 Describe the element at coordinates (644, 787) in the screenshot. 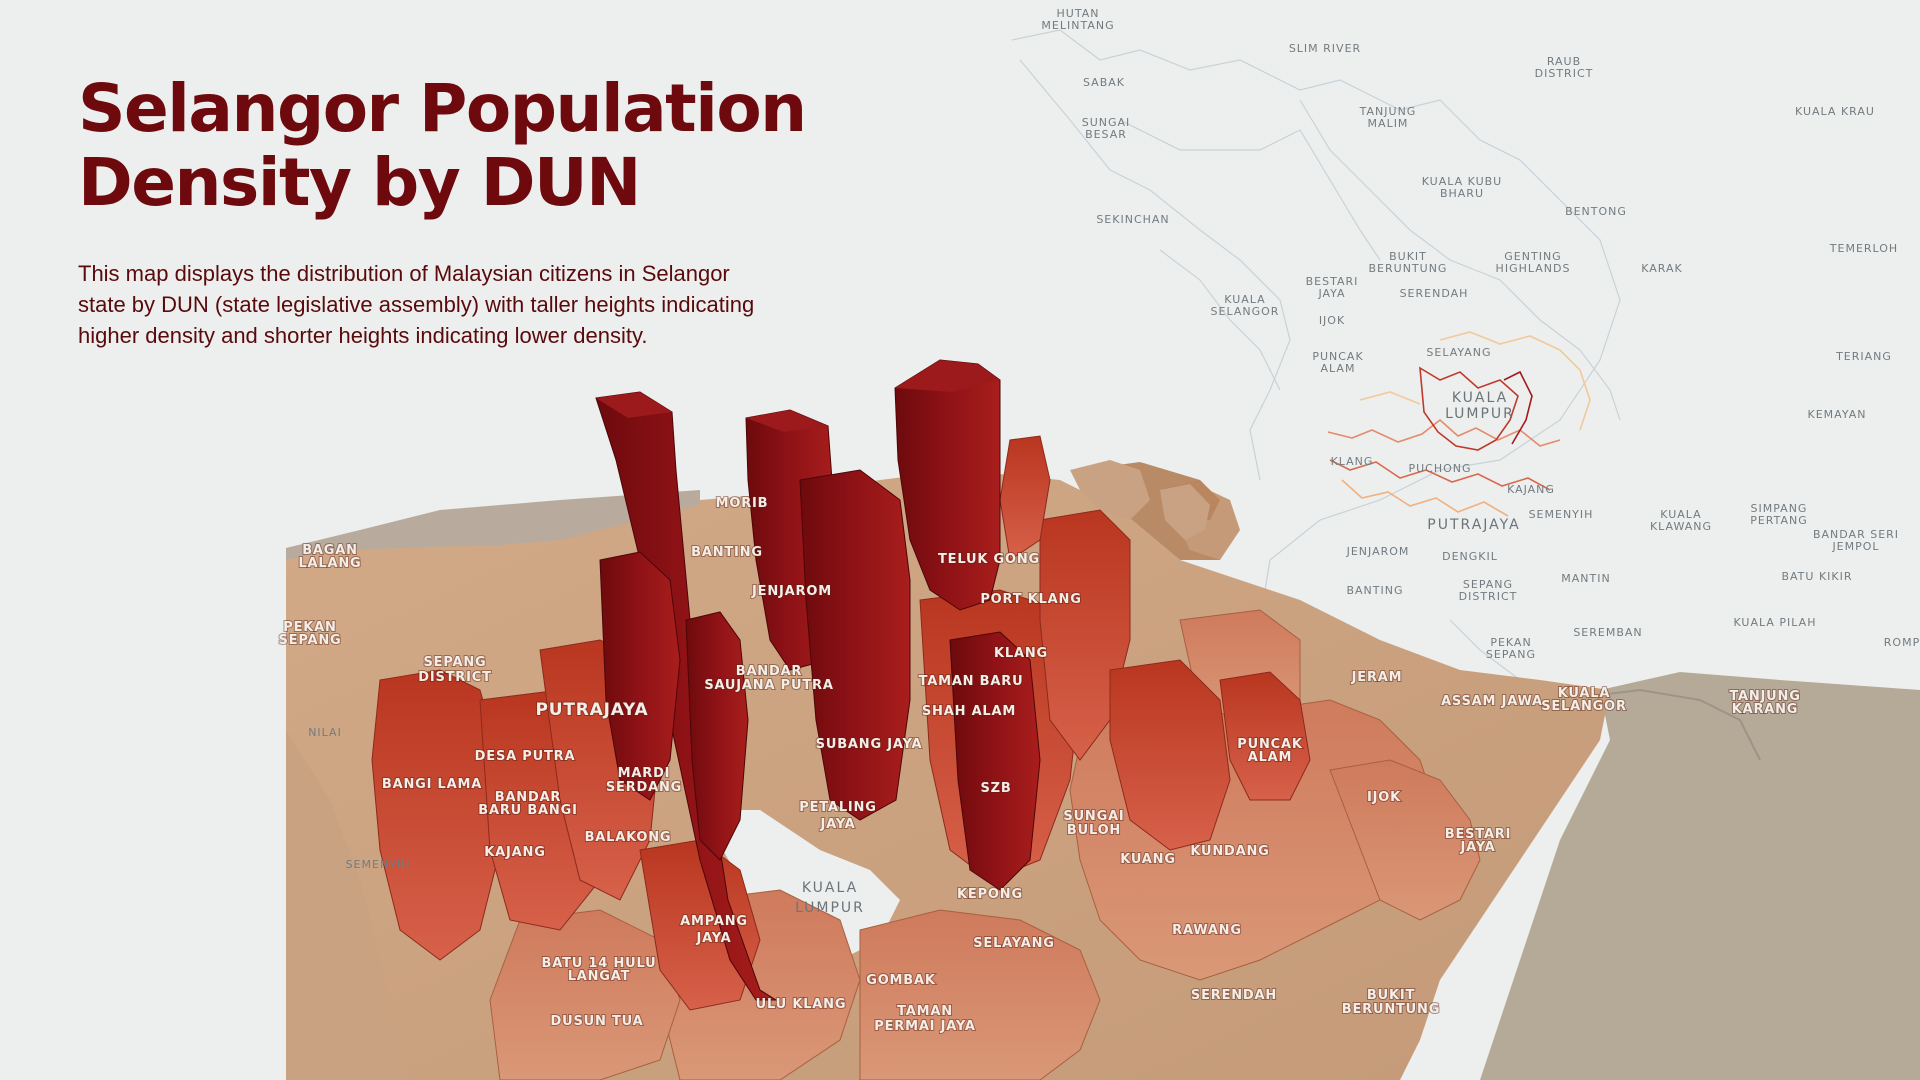

I see `district-label: SERDANG` at that location.